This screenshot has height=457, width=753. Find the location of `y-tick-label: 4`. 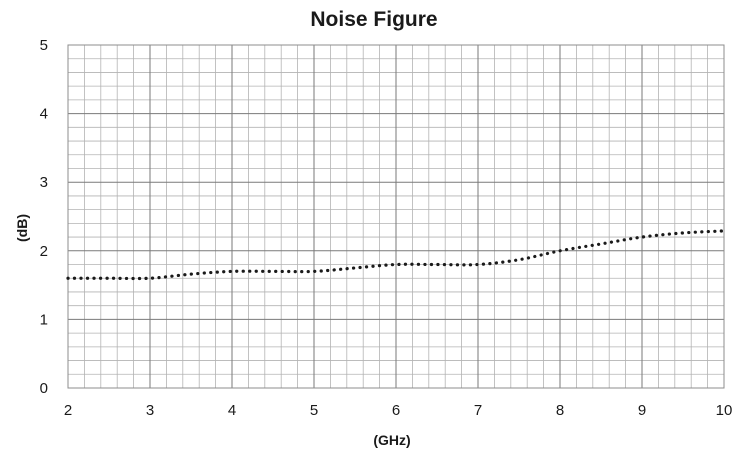

y-tick-label: 4 is located at coordinates (44, 114).